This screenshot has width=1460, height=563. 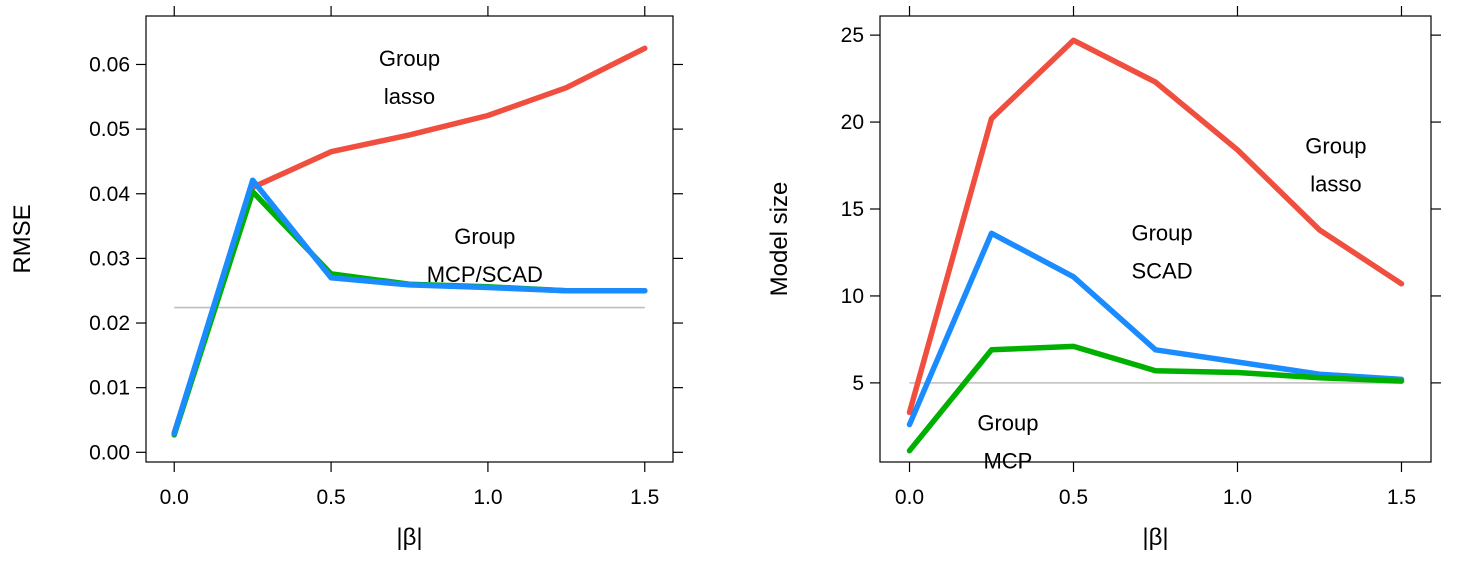 What do you see at coordinates (852, 35) in the screenshot?
I see `y-tick-label: 25` at bounding box center [852, 35].